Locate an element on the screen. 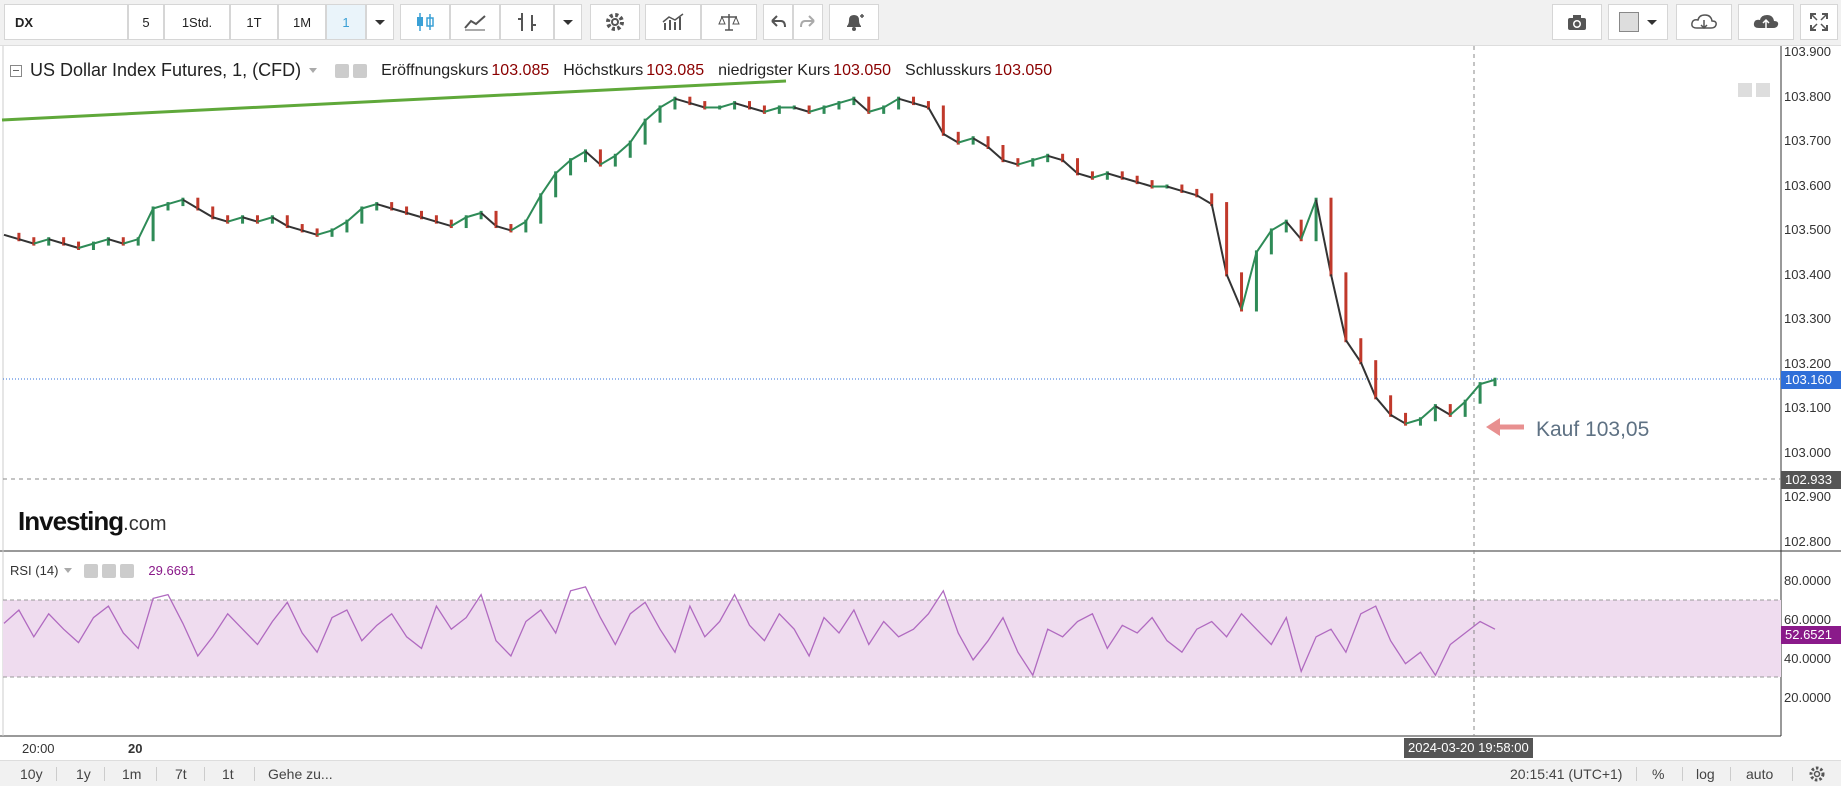 The height and width of the screenshot is (786, 1841). interval-5-button: 5 is located at coordinates (146, 22).